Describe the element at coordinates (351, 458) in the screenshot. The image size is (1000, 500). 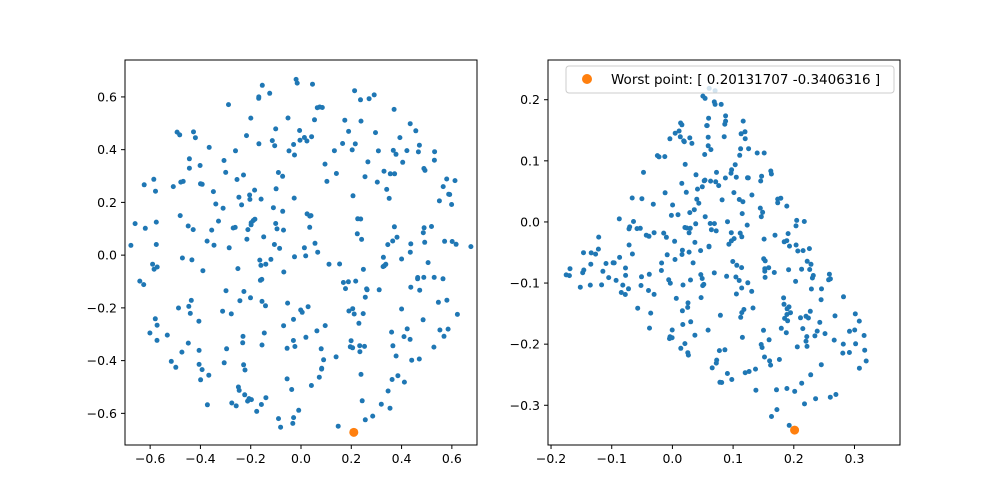
I see `x-tick-label: 0.2` at that location.